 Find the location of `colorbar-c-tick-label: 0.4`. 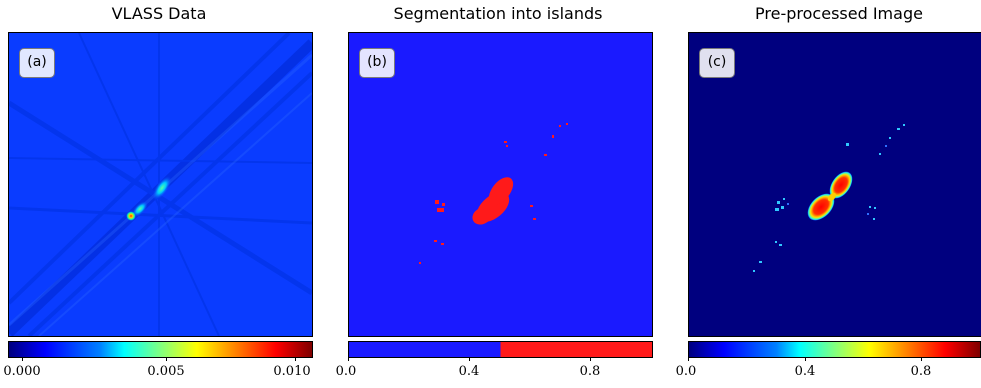

colorbar-c-tick-label: 0.4 is located at coordinates (805, 371).